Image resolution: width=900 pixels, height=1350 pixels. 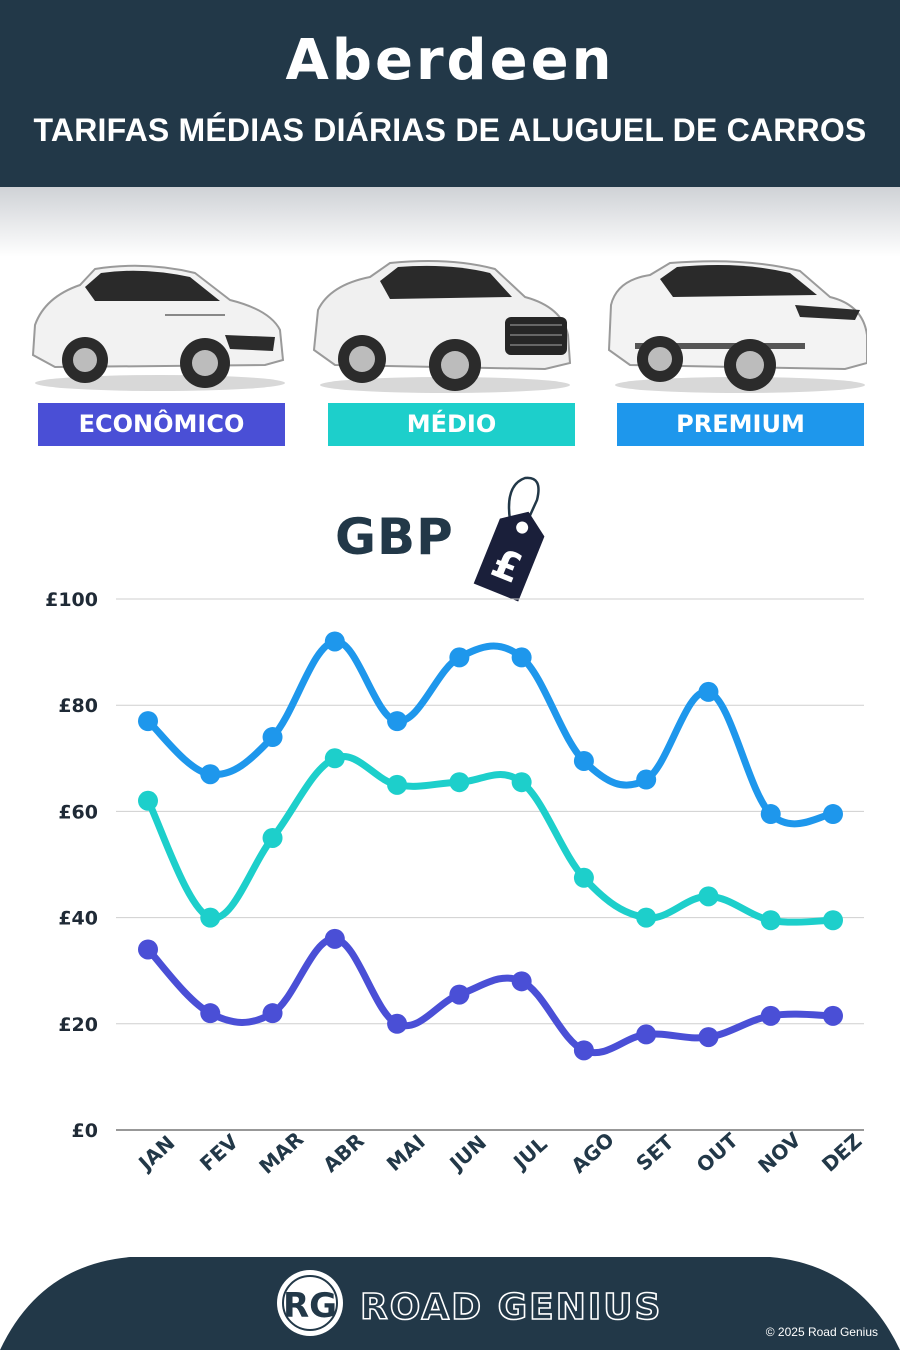 I want to click on category-economy: ECONÔMICO, so click(x=161, y=424).